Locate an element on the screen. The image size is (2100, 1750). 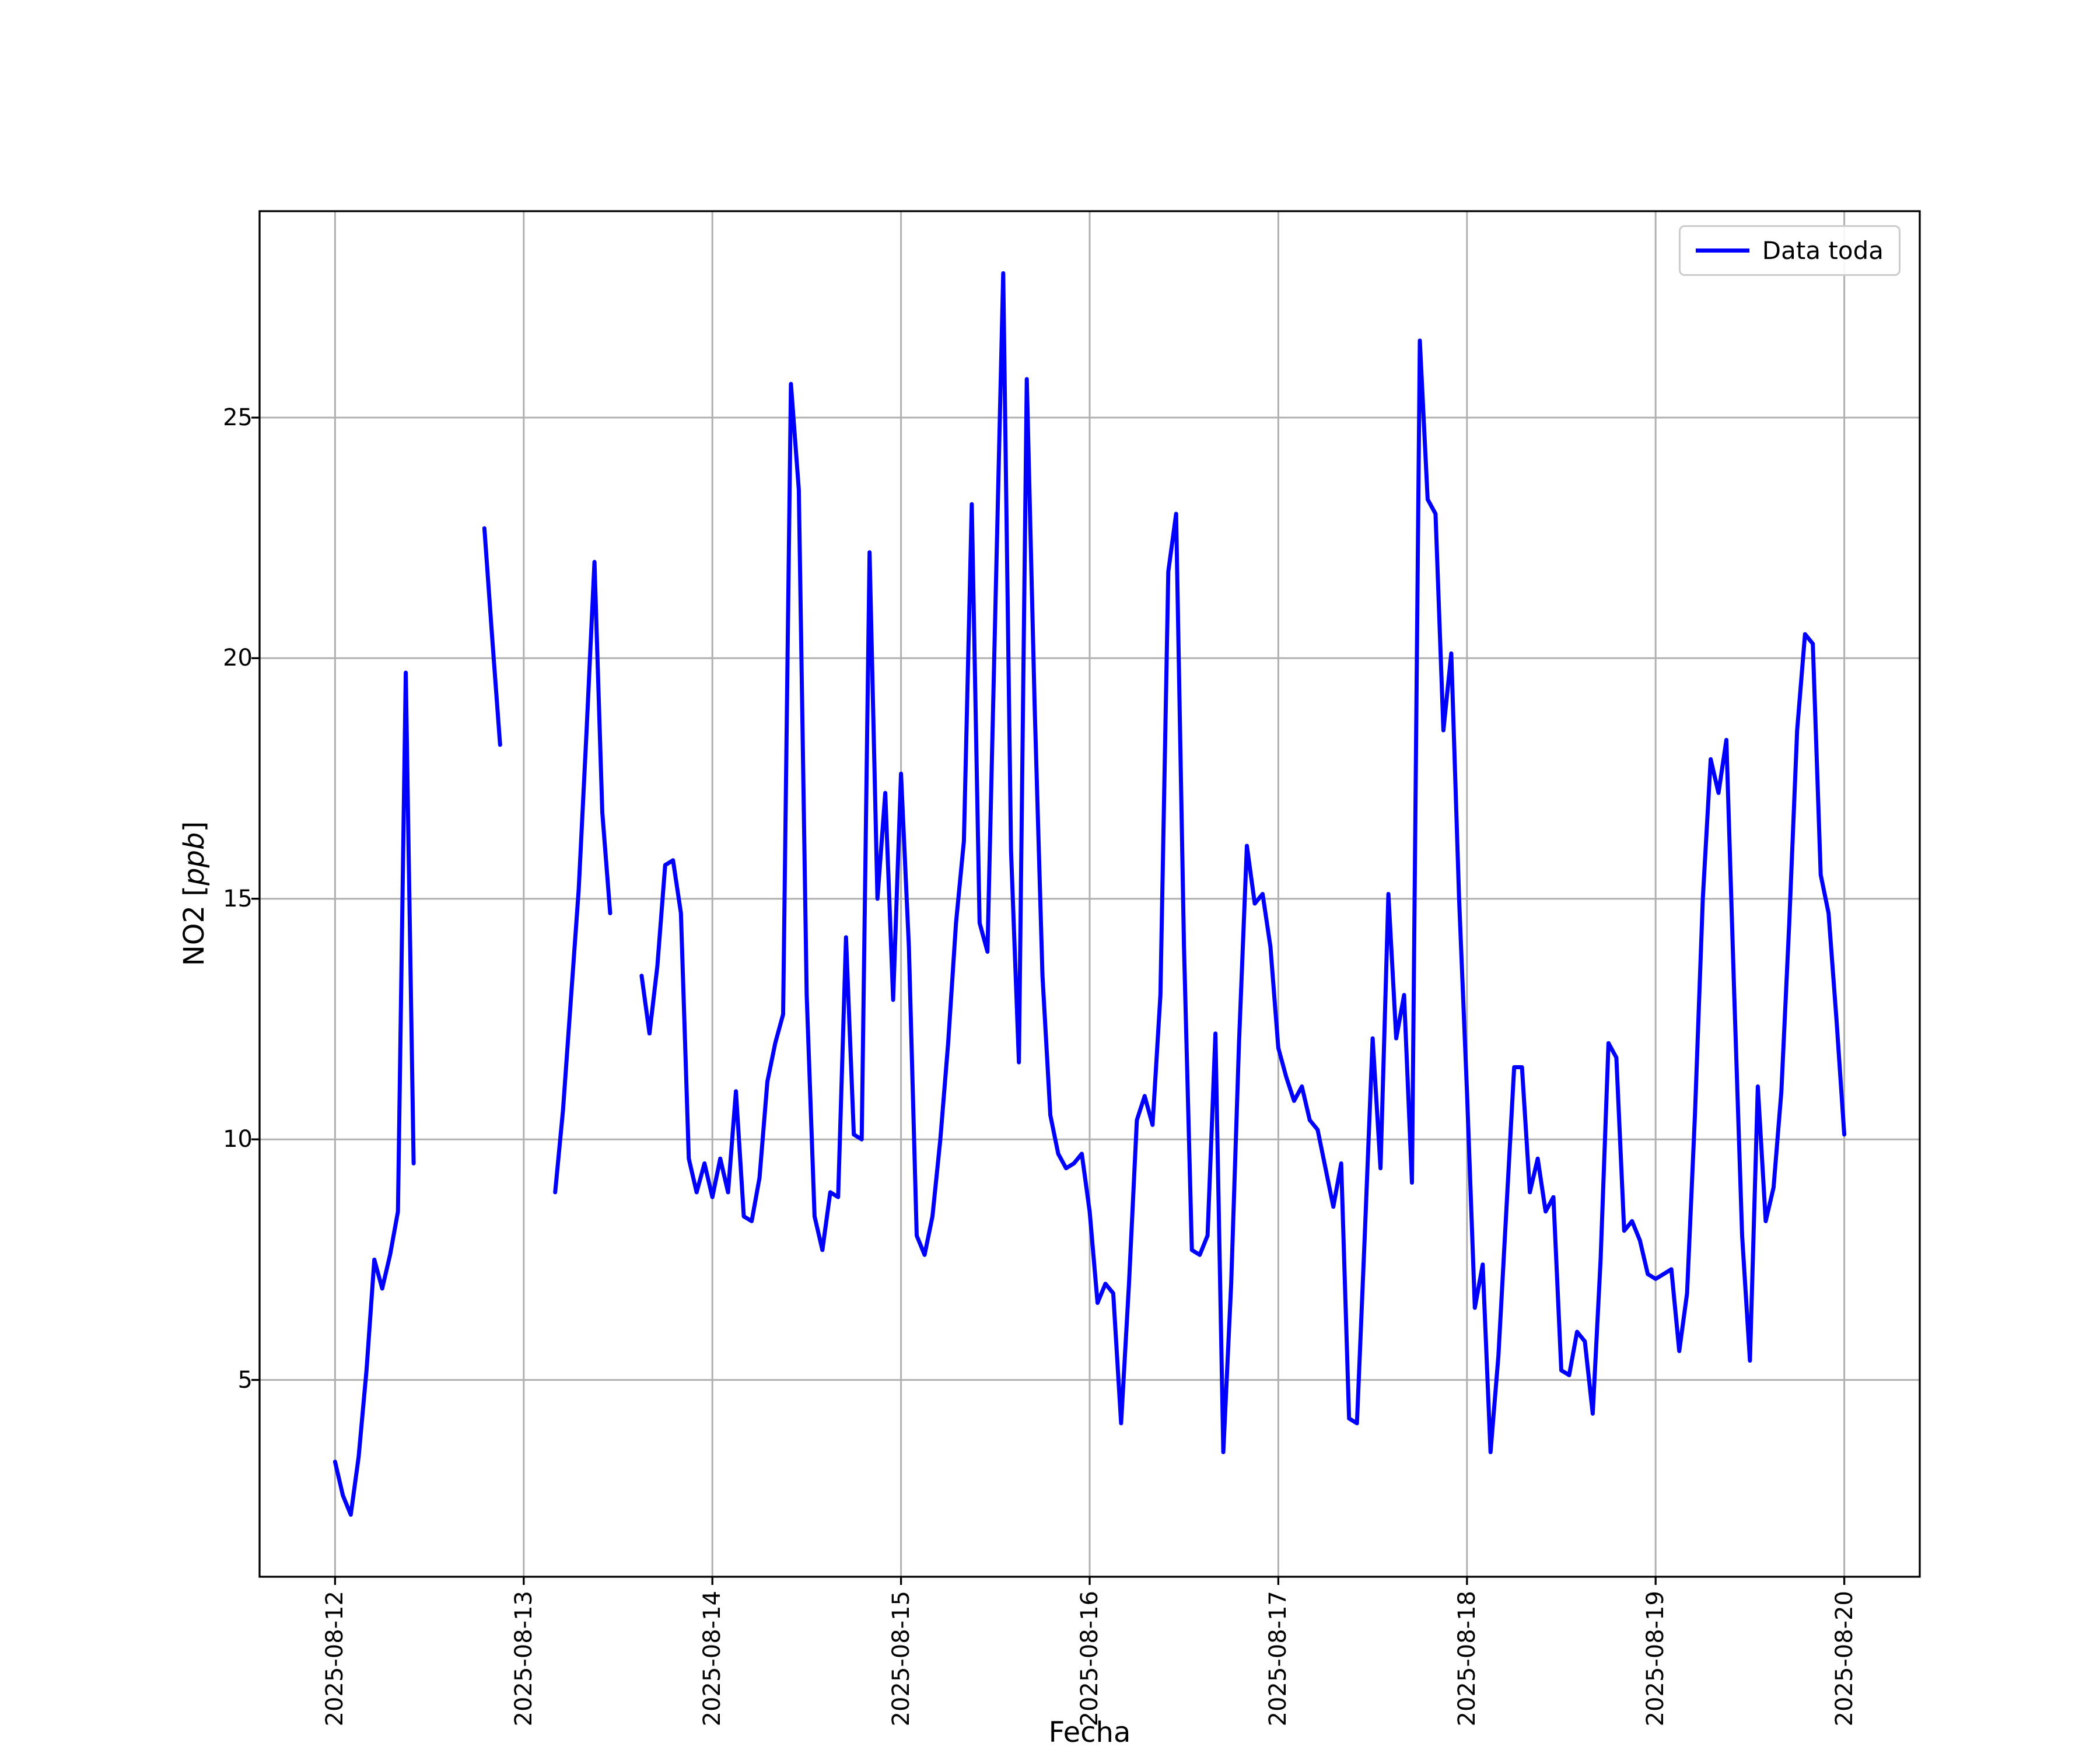
y-tick-label: 25 is located at coordinates (238, 417).